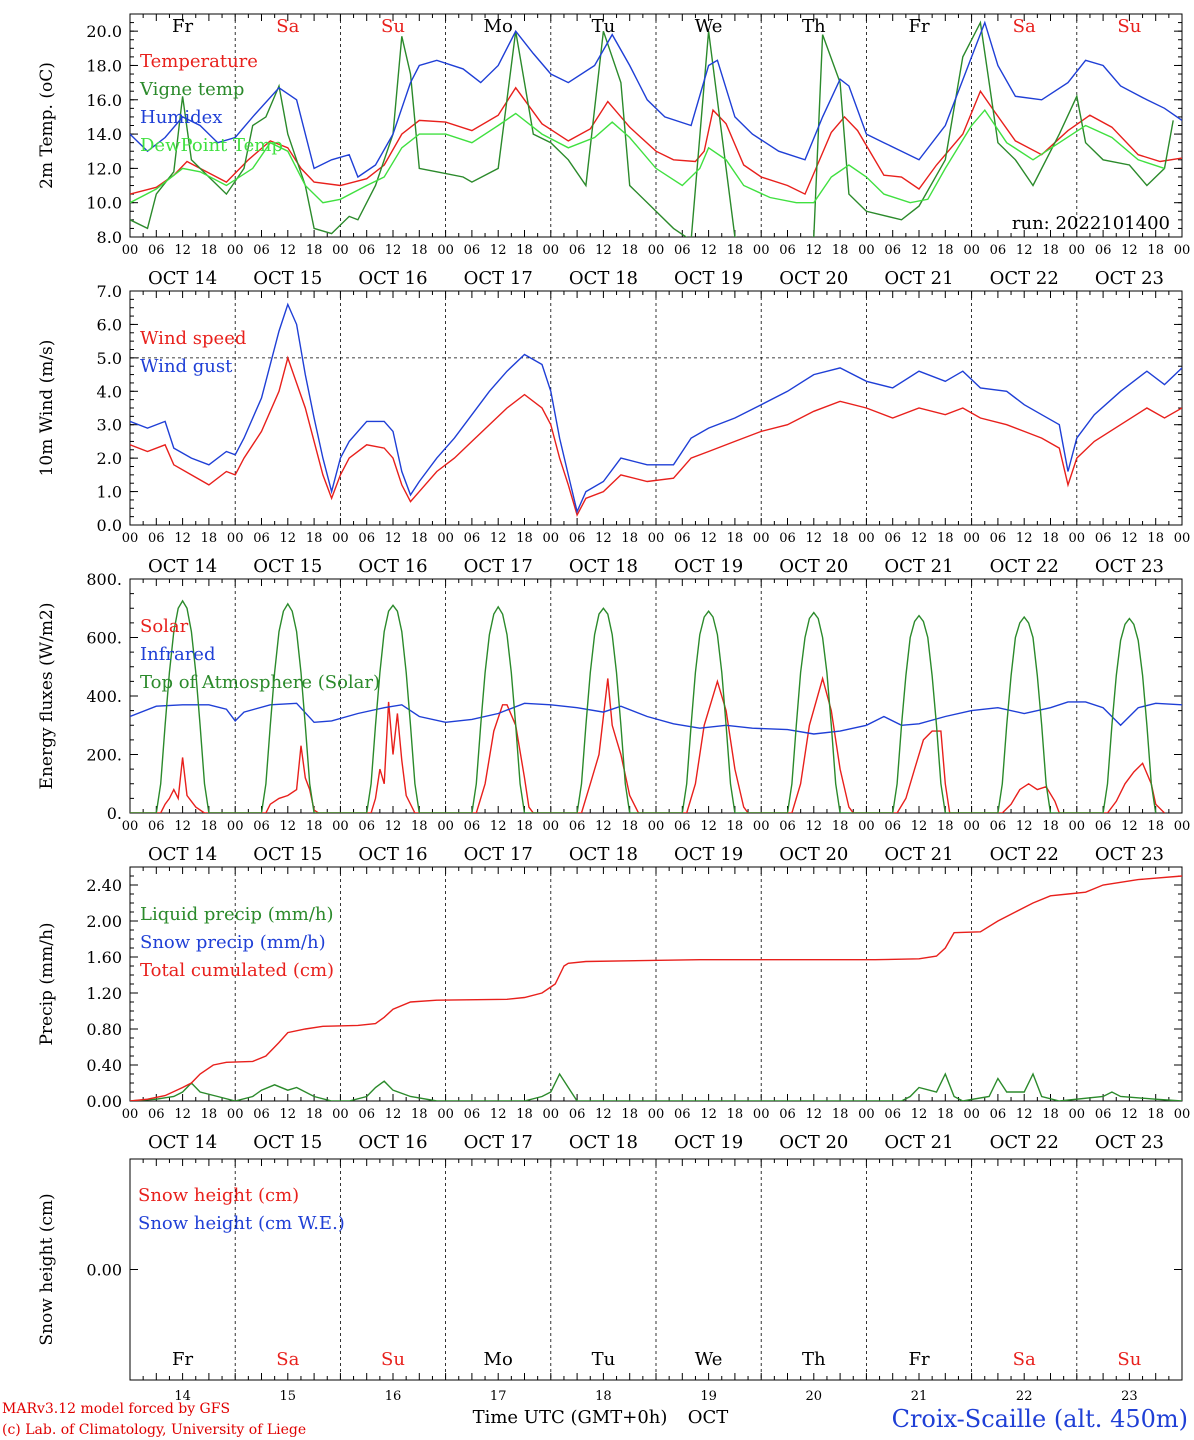 This screenshot has width=1194, height=1440. Describe the element at coordinates (708, 1417) in the screenshot. I see `x-axis-month: OCT` at that location.